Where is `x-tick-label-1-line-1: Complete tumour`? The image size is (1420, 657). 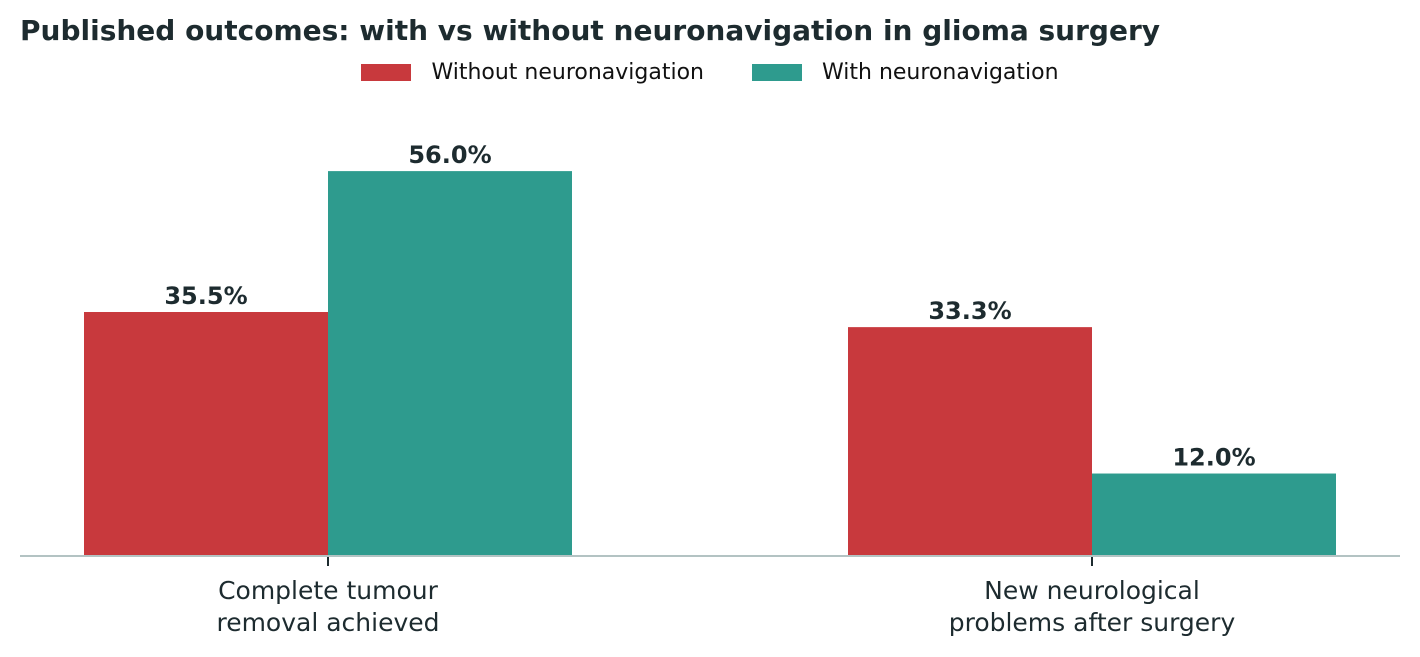
x-tick-label-1-line-1: Complete tumour is located at coordinates (328, 590).